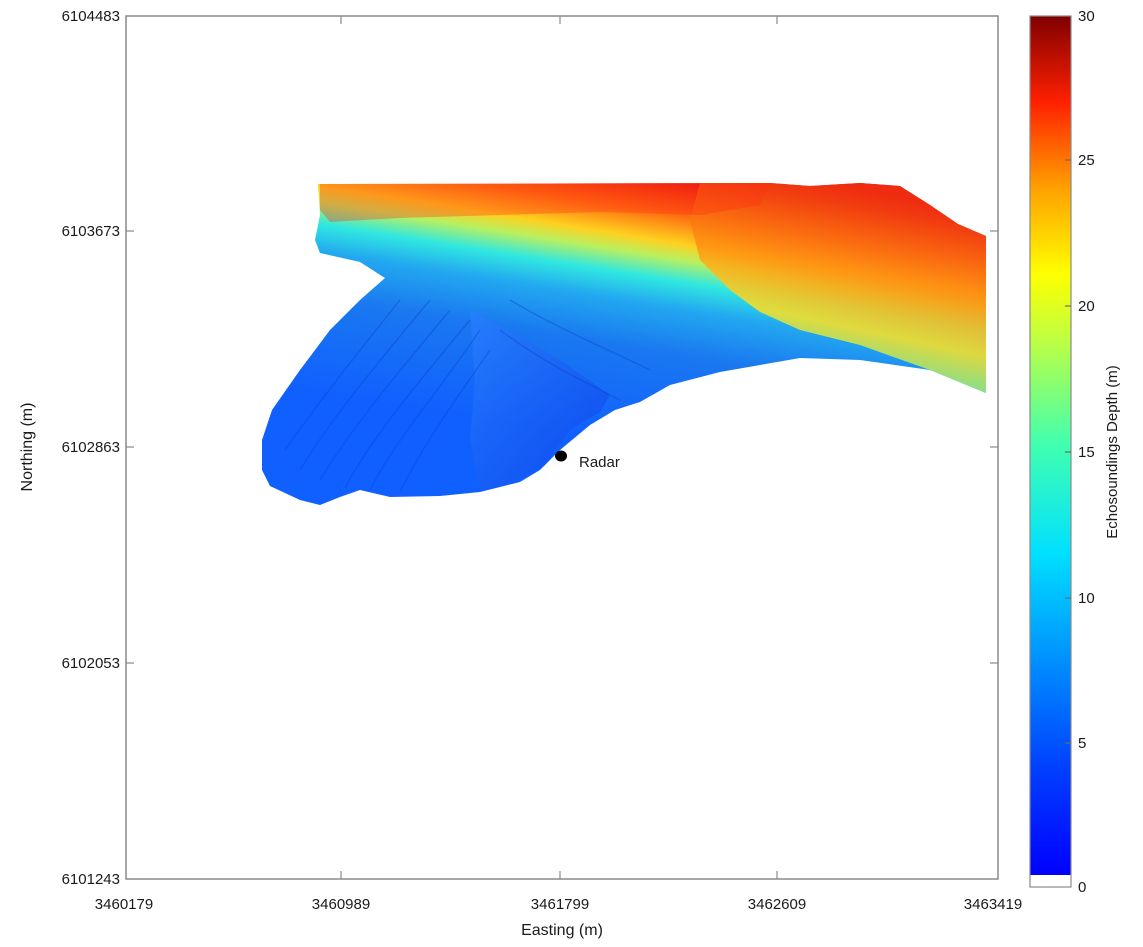 This screenshot has height=947, width=1143. I want to click on y-tick-label: 6103673, so click(91, 231).